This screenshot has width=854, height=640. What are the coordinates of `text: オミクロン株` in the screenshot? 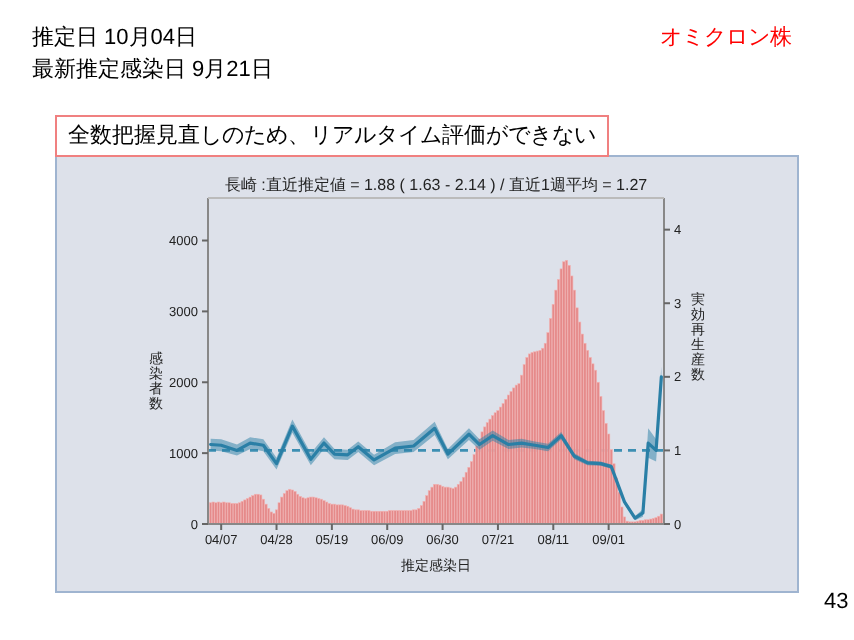 It's located at (726, 37).